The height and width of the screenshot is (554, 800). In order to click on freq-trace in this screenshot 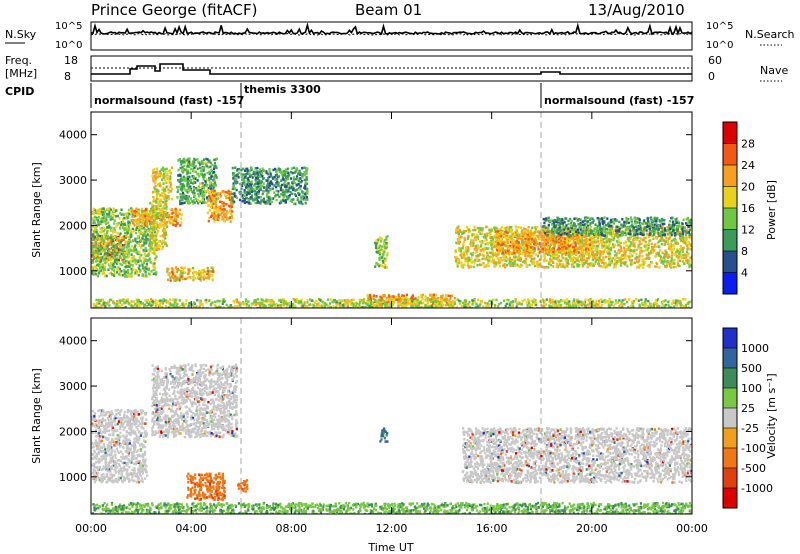, I will do `click(391, 69)`.